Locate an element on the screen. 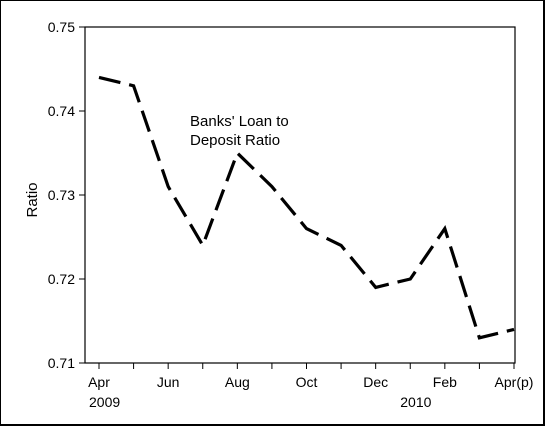 The image size is (545, 426). y-tick-label: 0.73 is located at coordinates (61, 195).